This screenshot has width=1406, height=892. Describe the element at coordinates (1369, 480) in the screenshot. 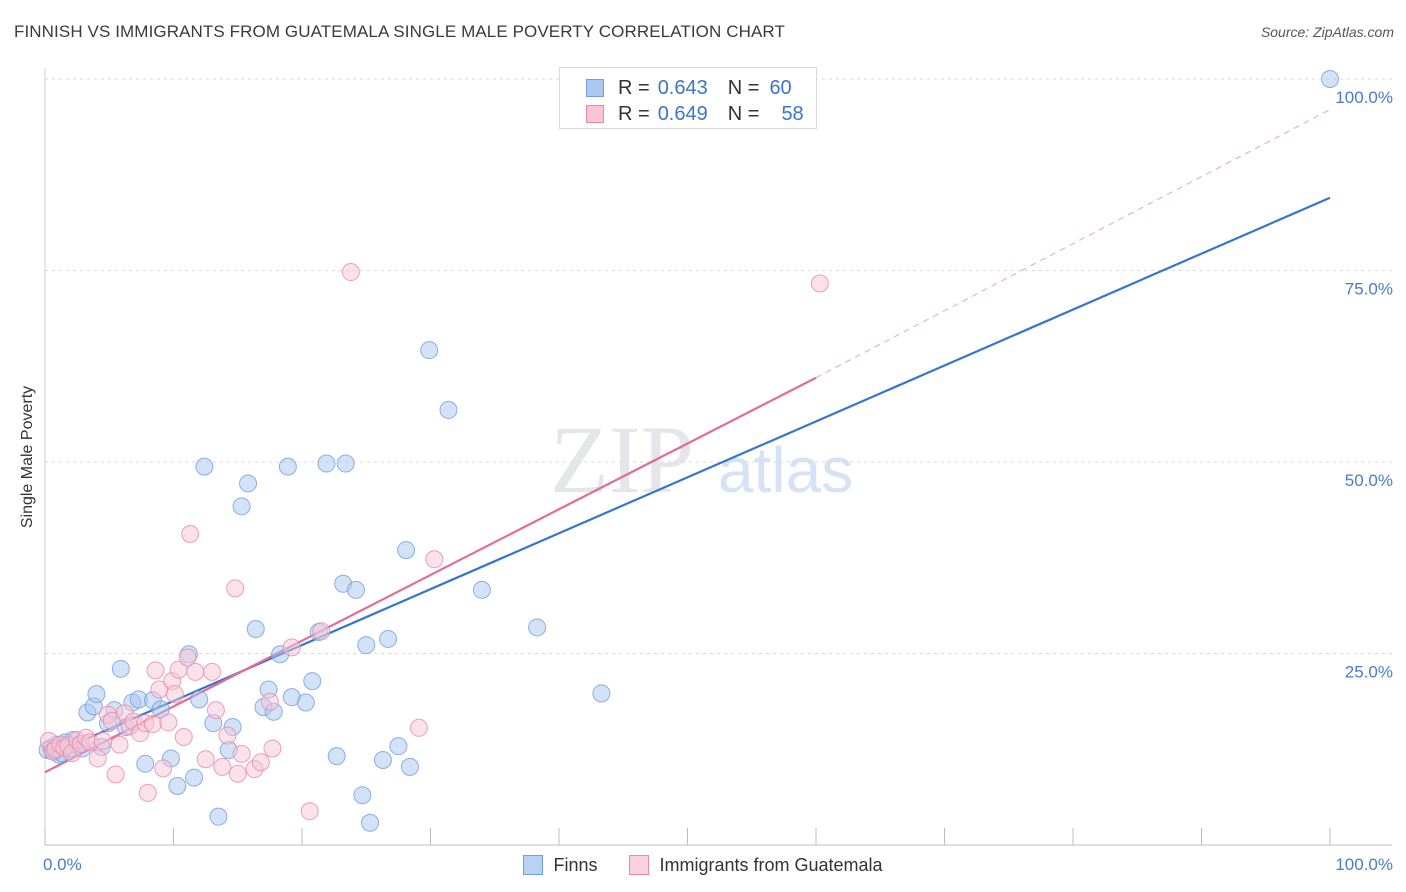

I see `y-tick-label: 50.0%` at that location.